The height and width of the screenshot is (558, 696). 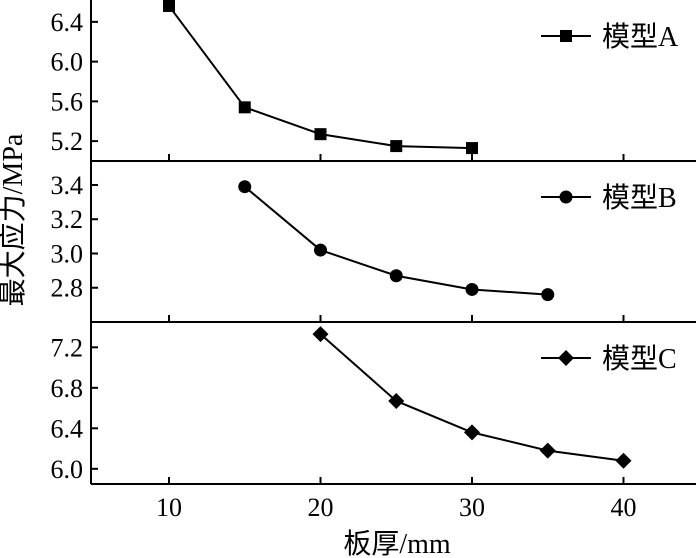 What do you see at coordinates (639, 198) in the screenshot?
I see `legend-label: 模型B` at bounding box center [639, 198].